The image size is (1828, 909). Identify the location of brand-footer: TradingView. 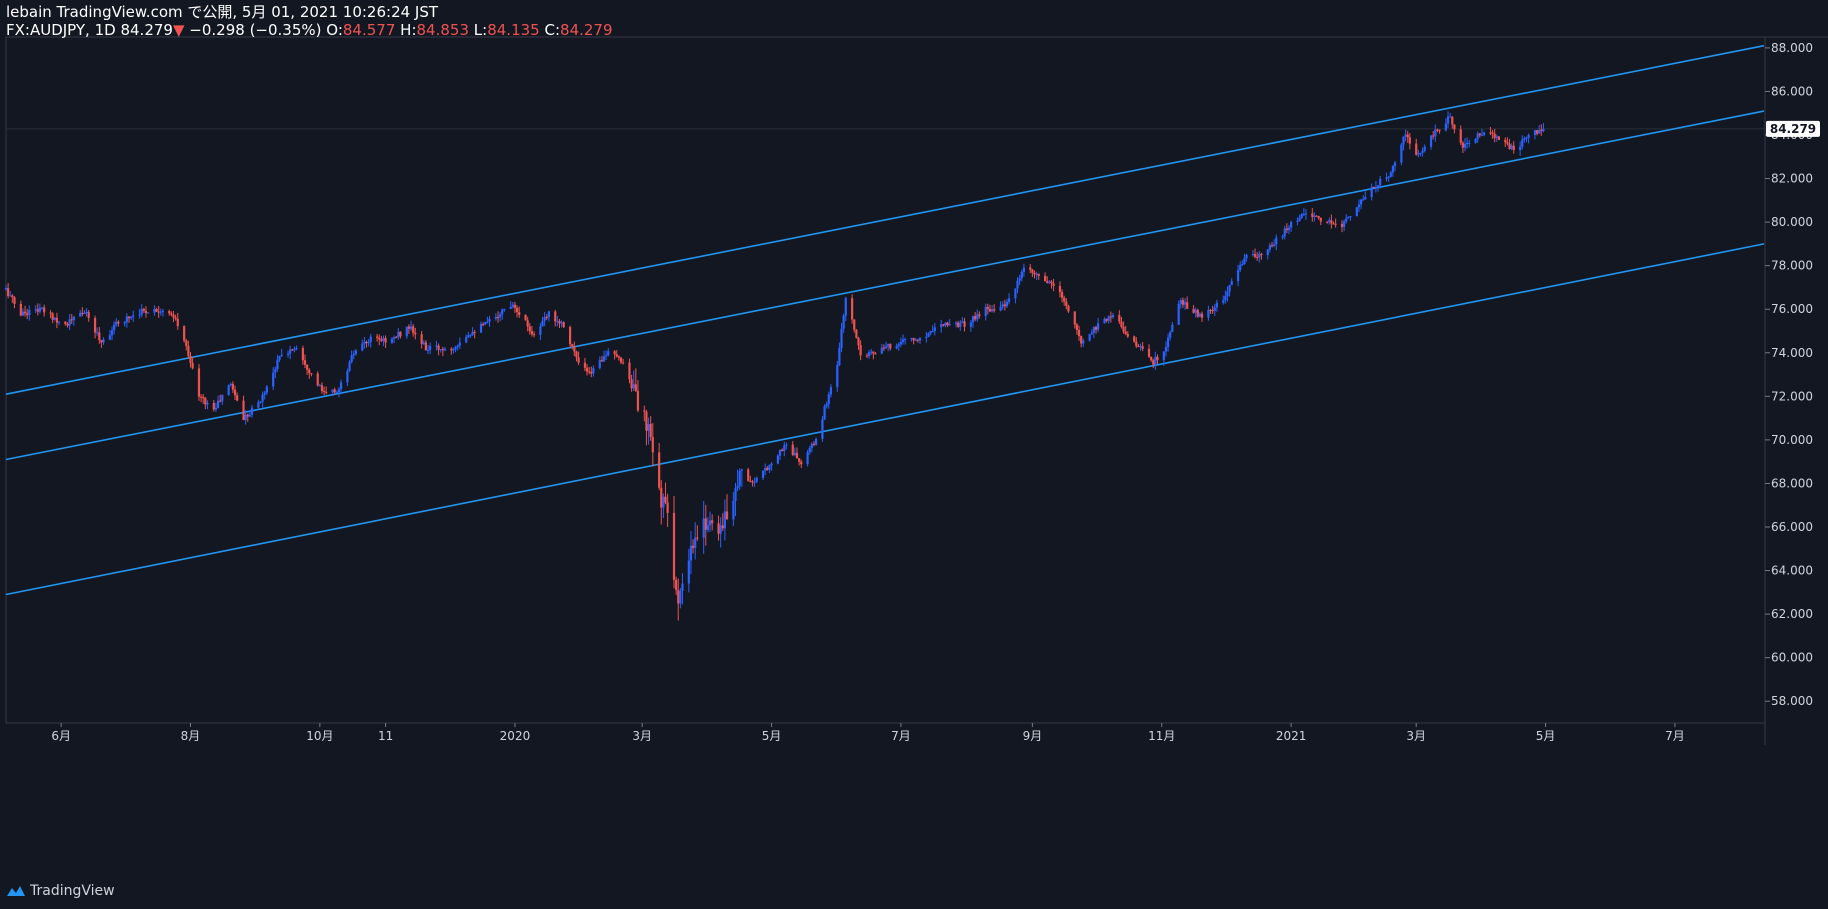
(60, 891).